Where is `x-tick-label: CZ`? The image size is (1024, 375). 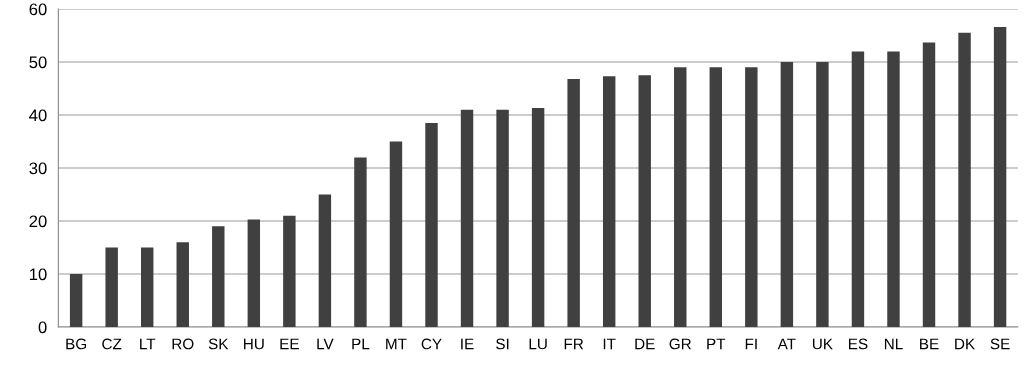 x-tick-label: CZ is located at coordinates (112, 344).